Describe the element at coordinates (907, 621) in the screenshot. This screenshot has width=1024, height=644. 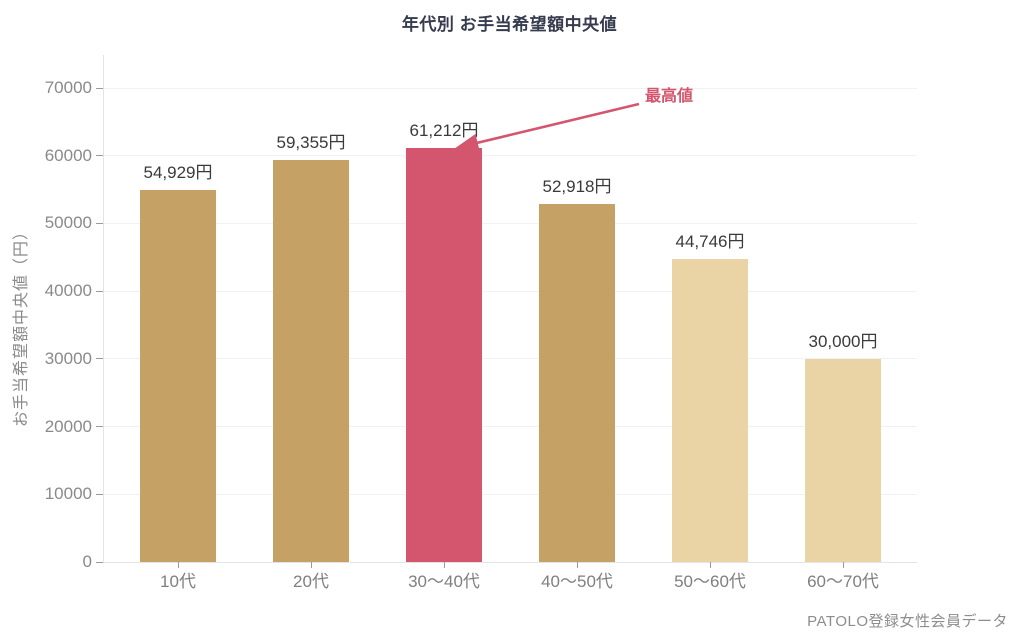
I see `source-note: PATOLO登録女性会員データ` at that location.